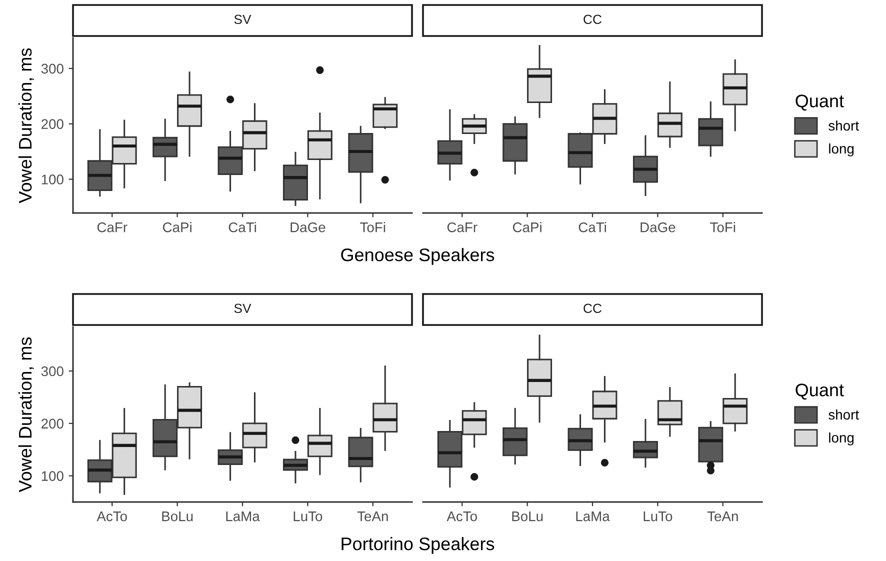 The height and width of the screenshot is (561, 886). Describe the element at coordinates (418, 545) in the screenshot. I see `x-axis-title: Portorino Speakers` at that location.